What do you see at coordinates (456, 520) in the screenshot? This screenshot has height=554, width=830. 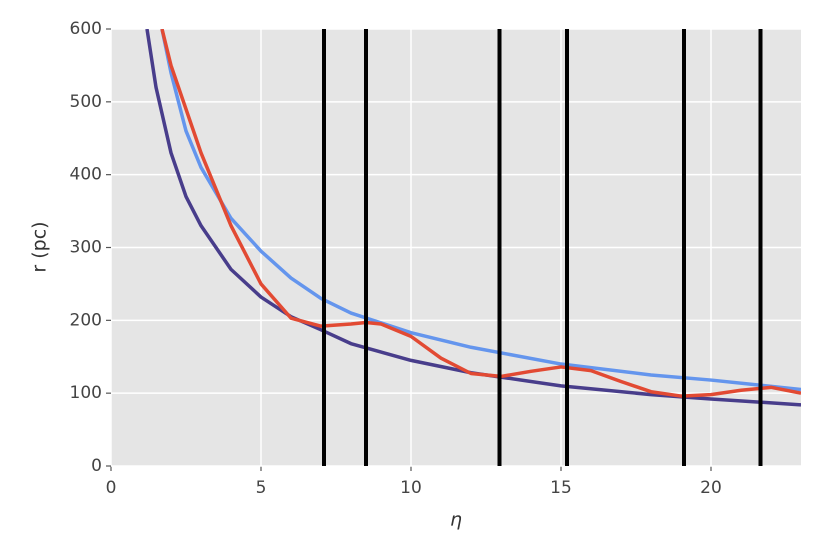 I see `x-axis-label: η` at bounding box center [456, 520].